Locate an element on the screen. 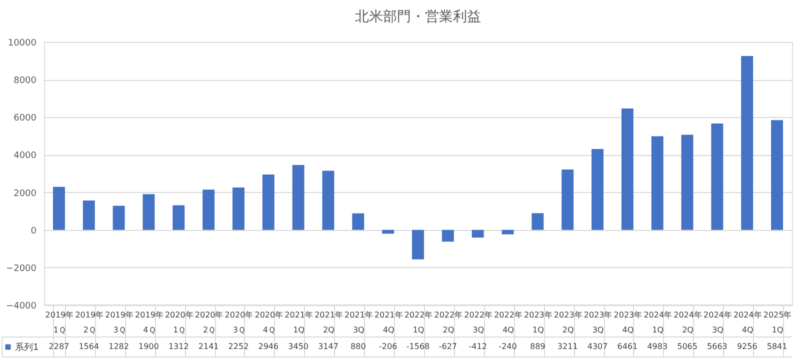 Image resolution: width=800 pixels, height=360 pixels. data-label: 1564 is located at coordinates (89, 346).